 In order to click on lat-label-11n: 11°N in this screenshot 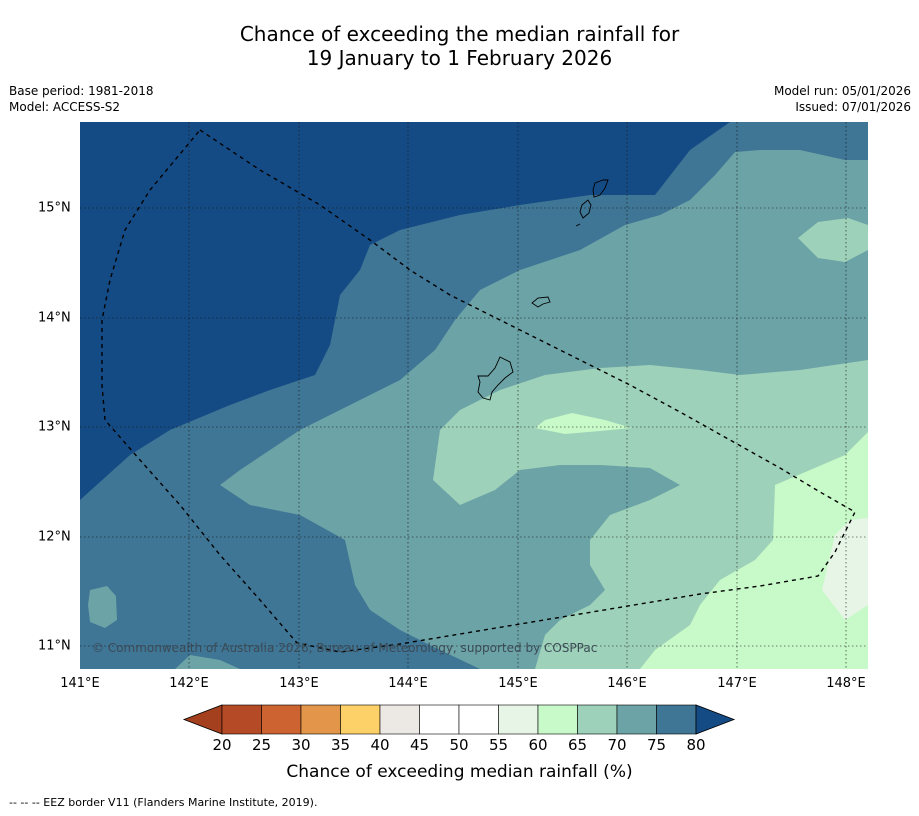, I will do `click(54, 646)`.